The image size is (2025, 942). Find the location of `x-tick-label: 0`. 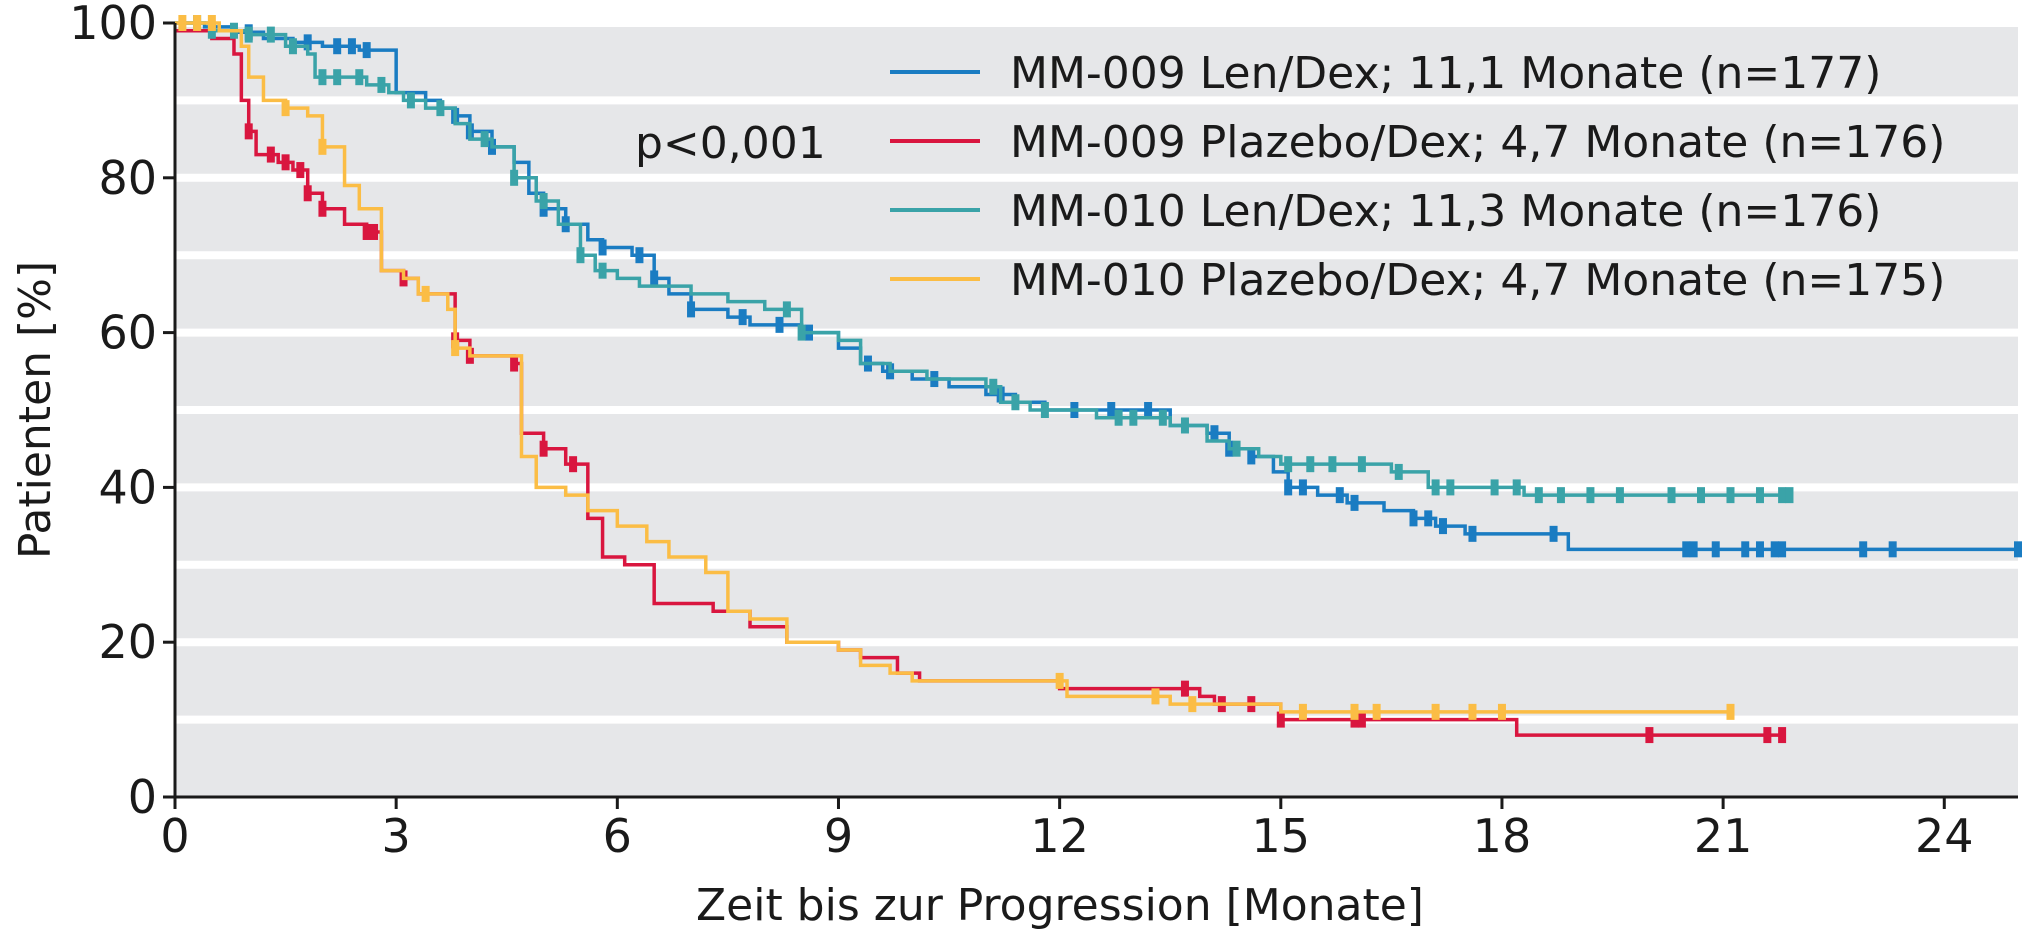

x-tick-label: 0 is located at coordinates (174, 836).